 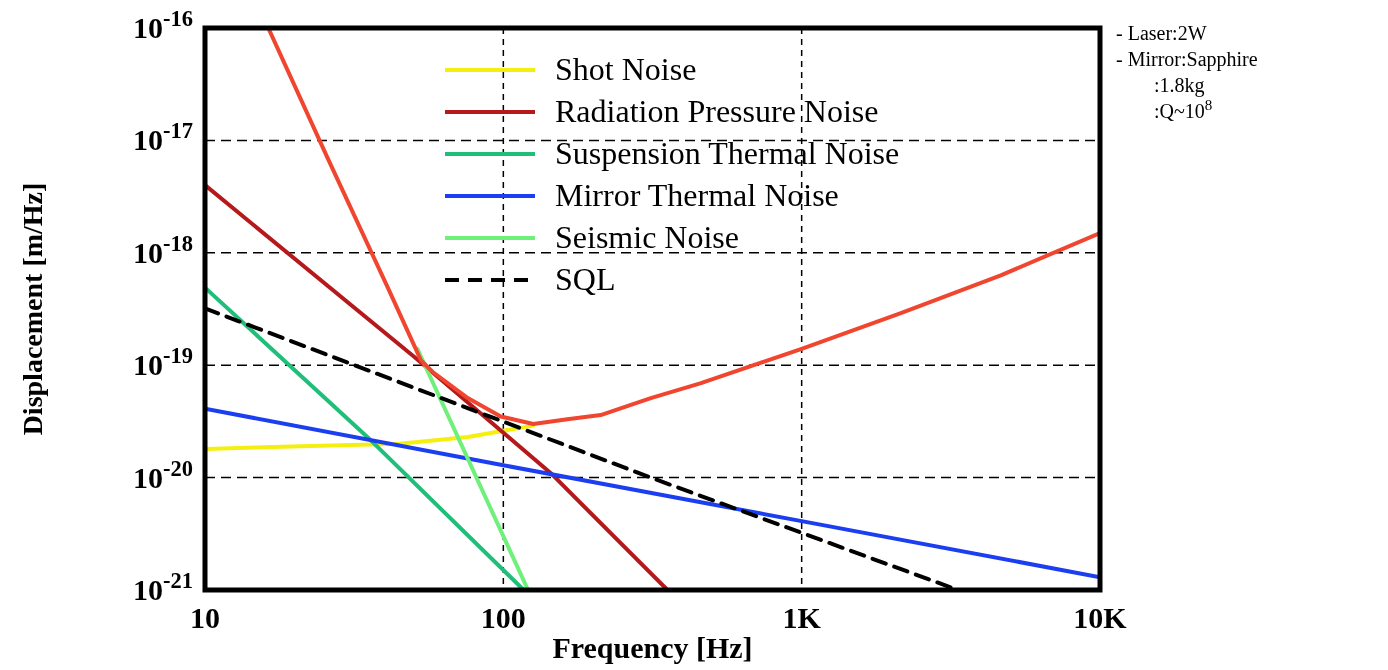 What do you see at coordinates (727, 153) in the screenshot?
I see `legend-label: Suspension Thermal Noise` at bounding box center [727, 153].